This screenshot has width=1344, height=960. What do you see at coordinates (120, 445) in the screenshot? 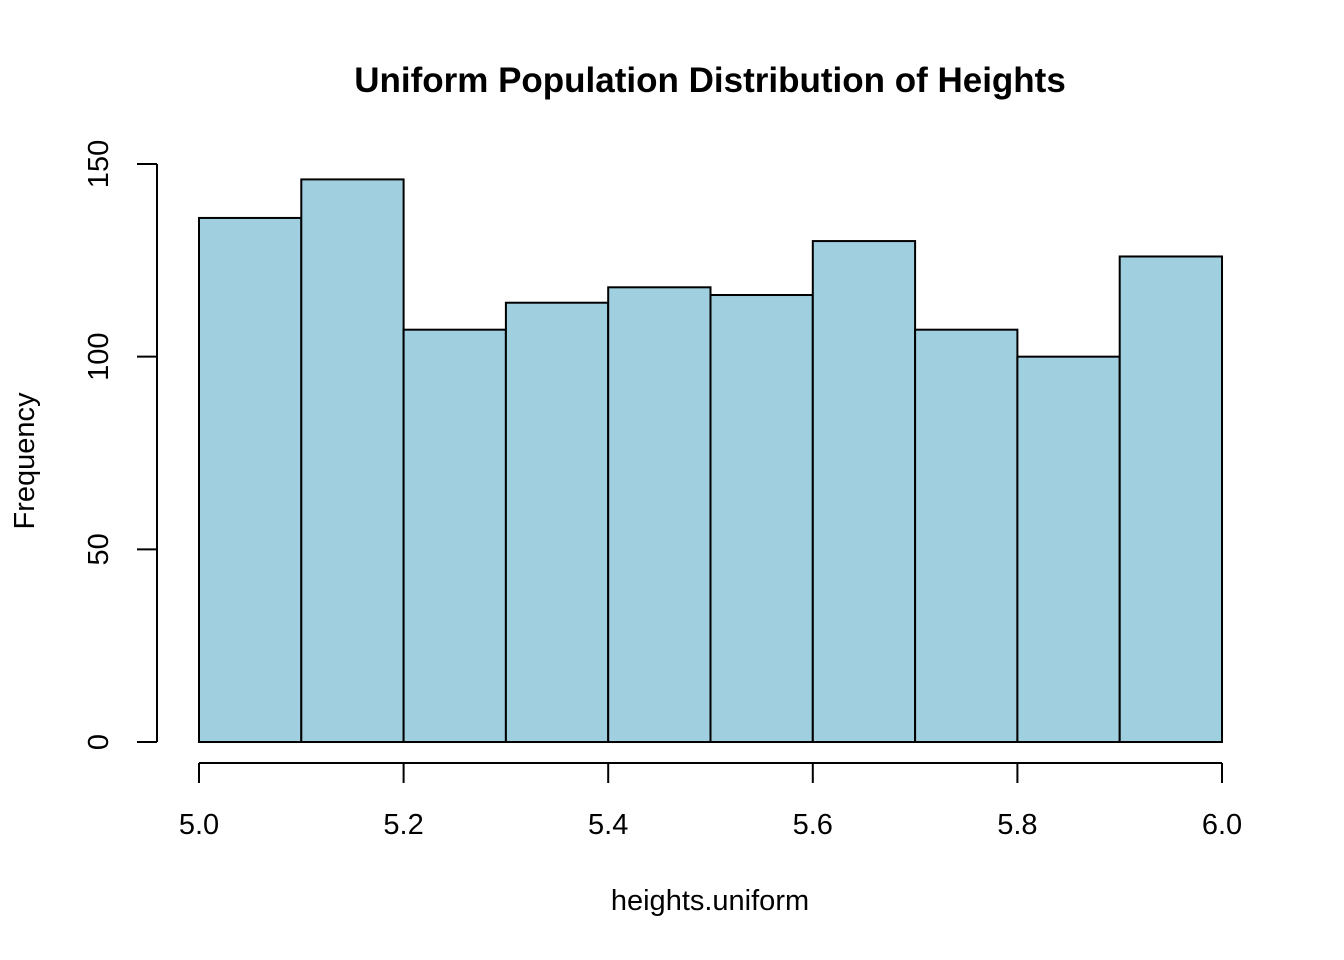
I see `y-axis: 0 50 100 150` at bounding box center [120, 445].